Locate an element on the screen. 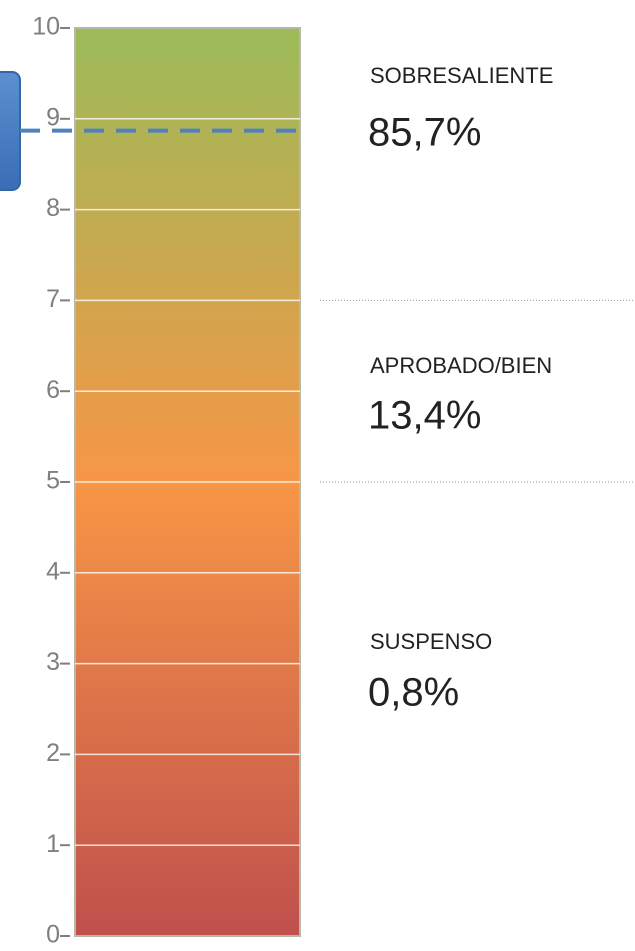  y-tick-label: 9 is located at coordinates (53, 117).